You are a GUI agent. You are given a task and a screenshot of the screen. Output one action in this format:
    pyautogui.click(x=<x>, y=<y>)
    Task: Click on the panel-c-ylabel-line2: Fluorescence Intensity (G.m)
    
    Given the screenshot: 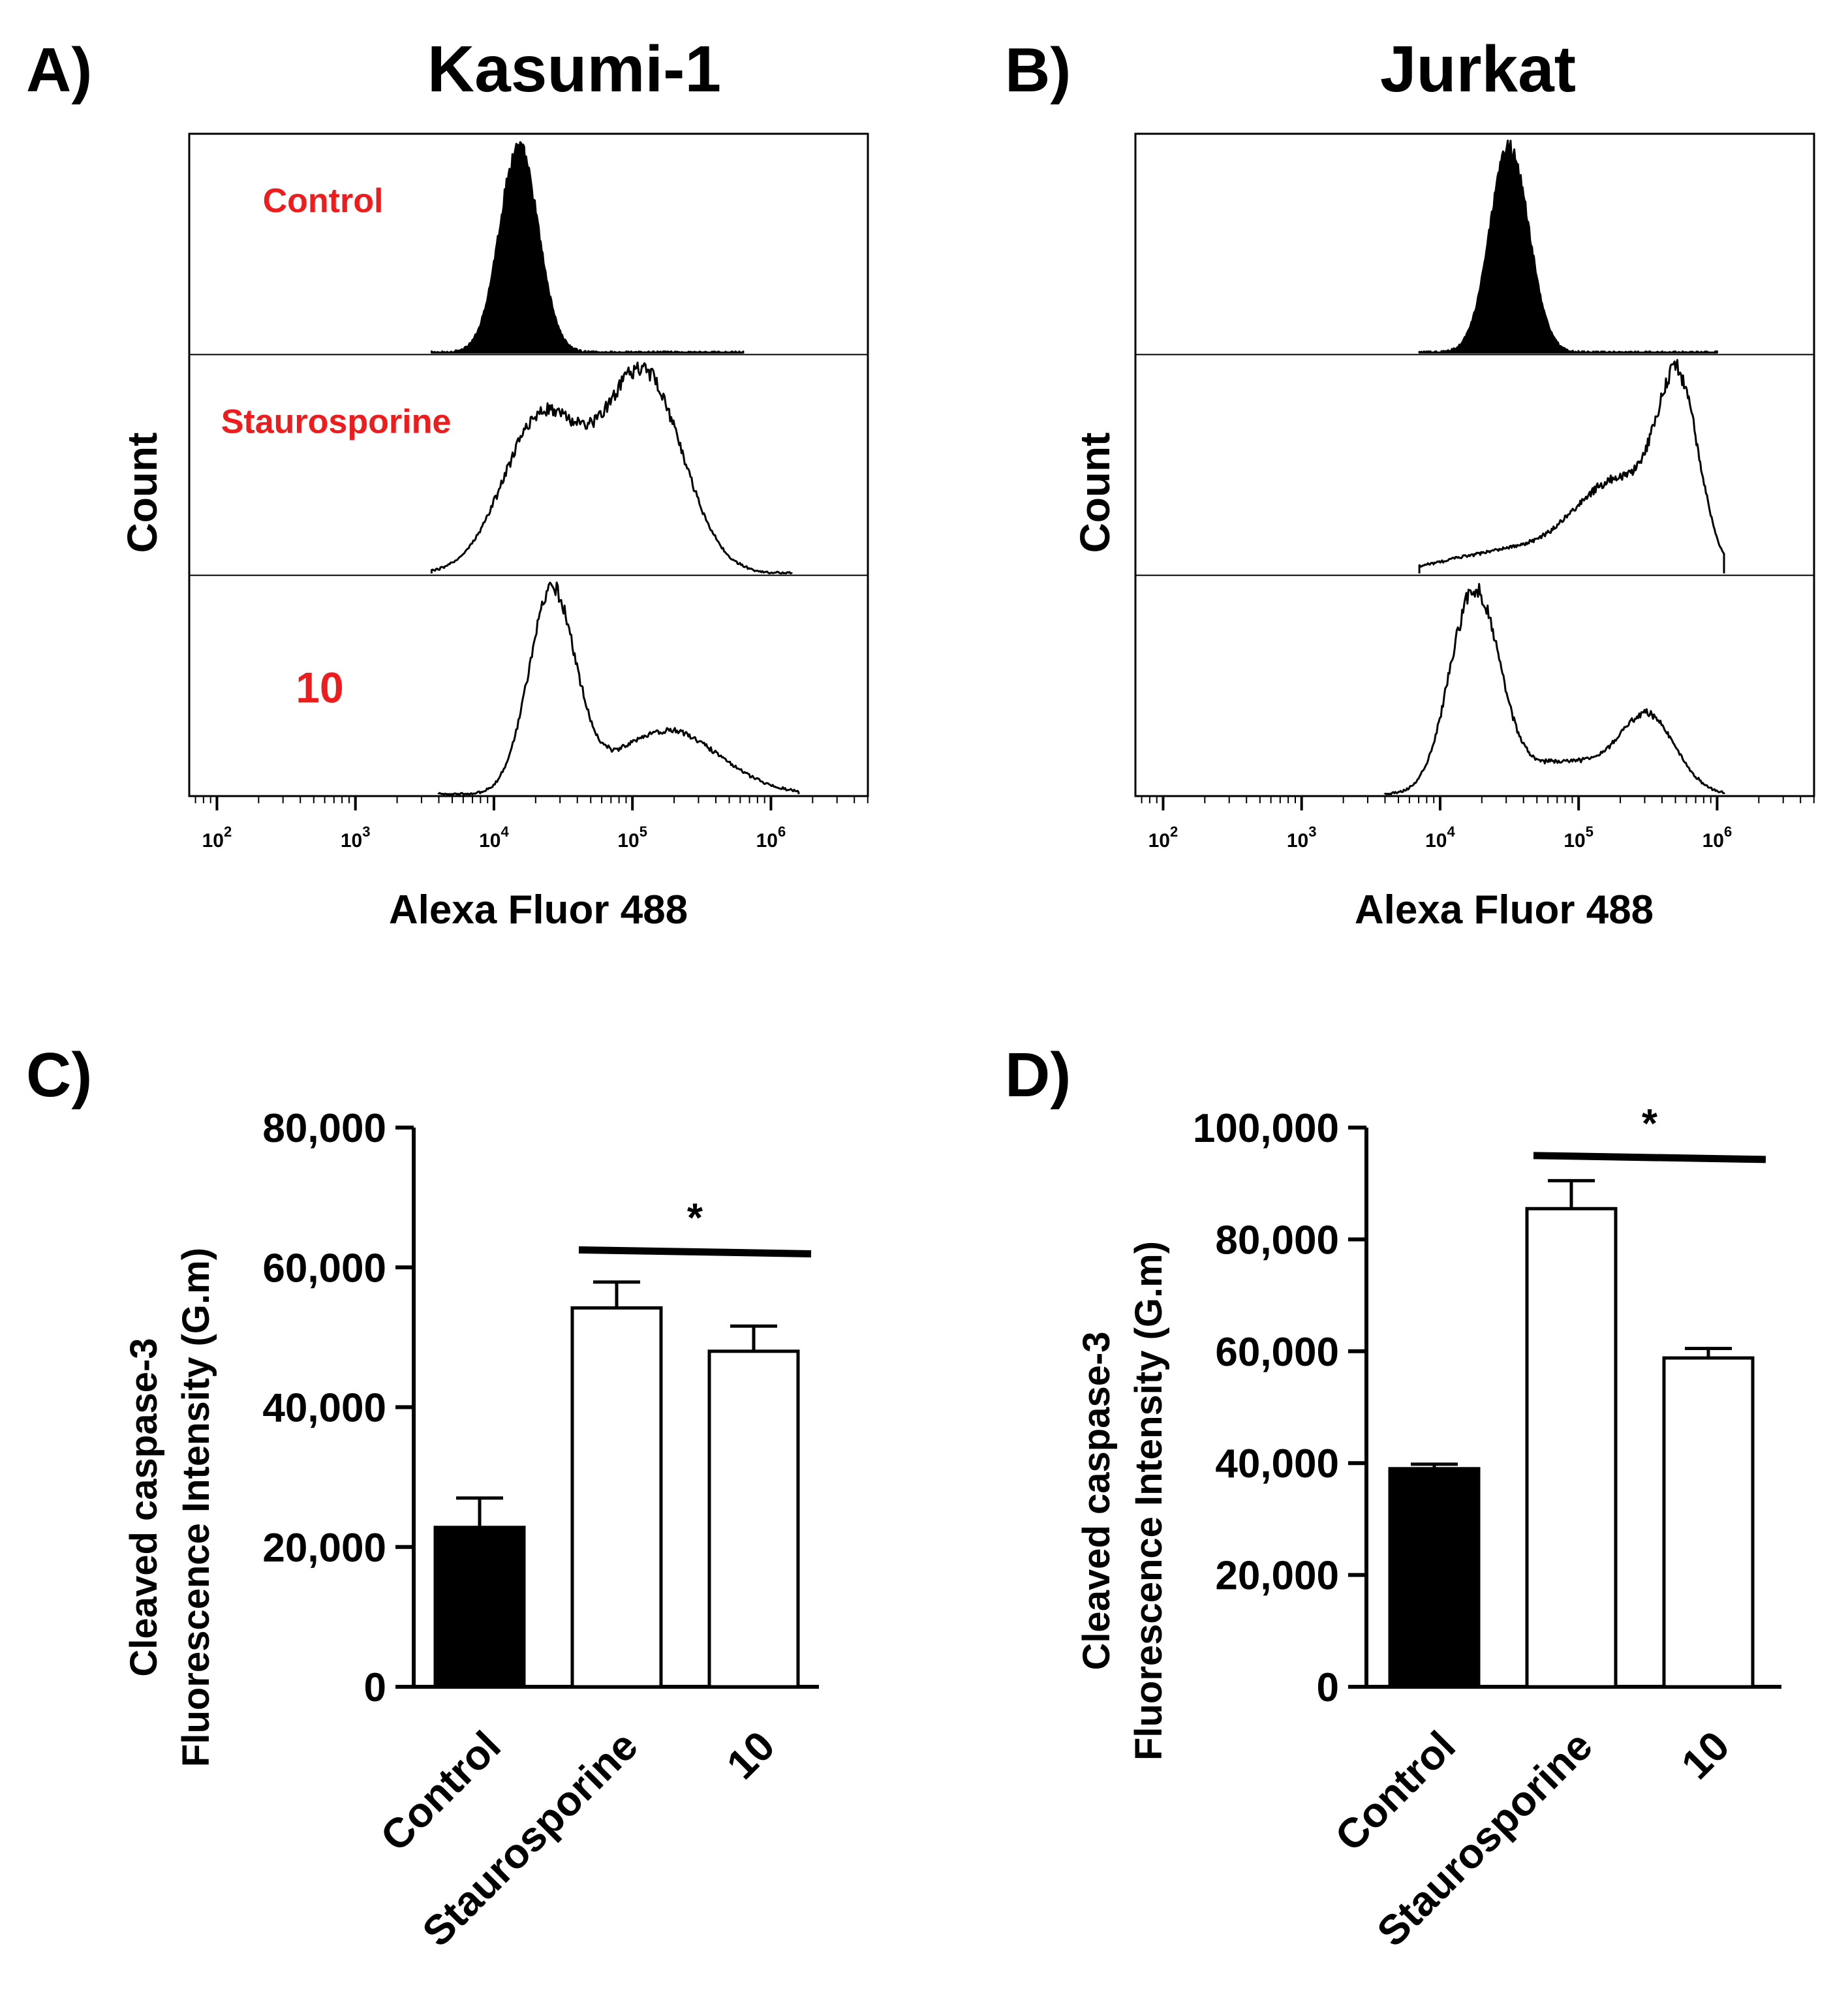 What is the action you would take?
    pyautogui.click(x=196, y=1507)
    